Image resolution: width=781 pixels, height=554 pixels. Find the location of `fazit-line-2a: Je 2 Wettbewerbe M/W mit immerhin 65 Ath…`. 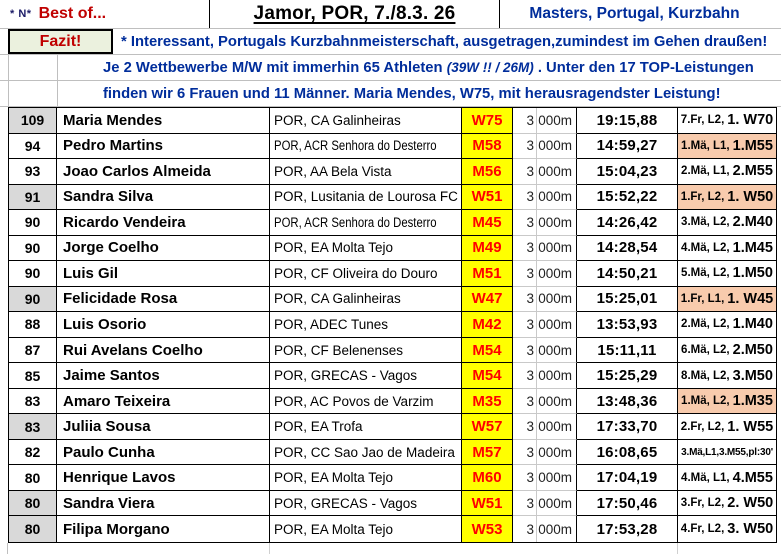

fazit-line-2a: Je 2 Wettbewerbe M/W mit immerhin 65 Ath… is located at coordinates (275, 67).